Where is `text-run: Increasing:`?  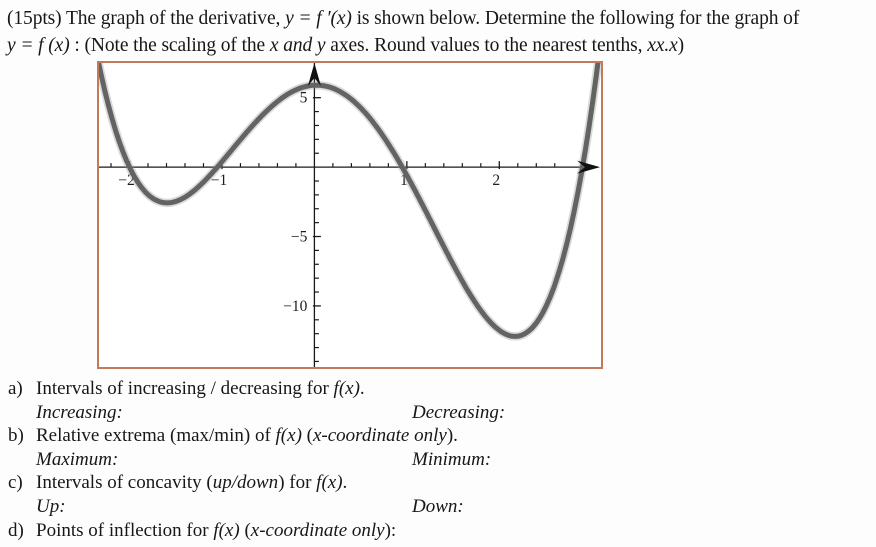 text-run: Increasing: is located at coordinates (79, 412).